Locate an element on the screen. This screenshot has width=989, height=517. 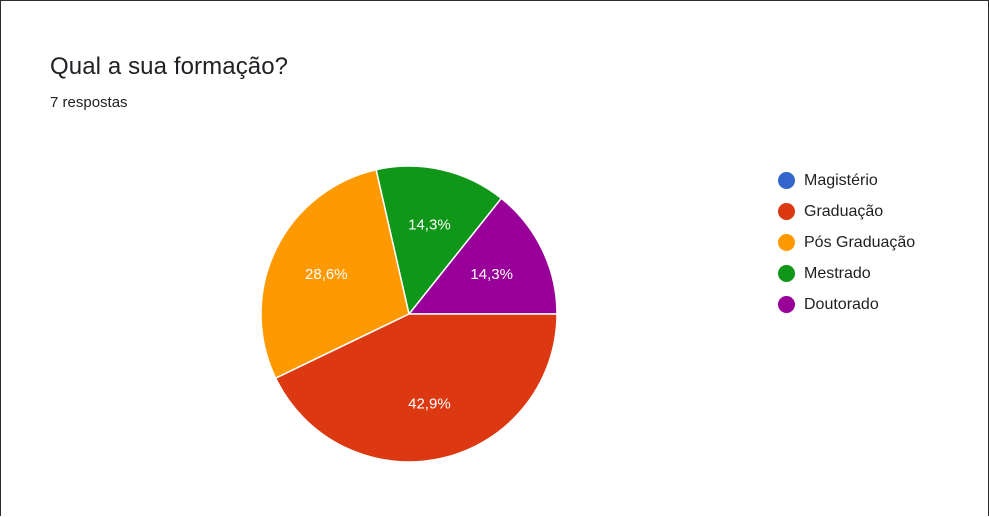
legend-item: Pós Graduação is located at coordinates (846, 242).